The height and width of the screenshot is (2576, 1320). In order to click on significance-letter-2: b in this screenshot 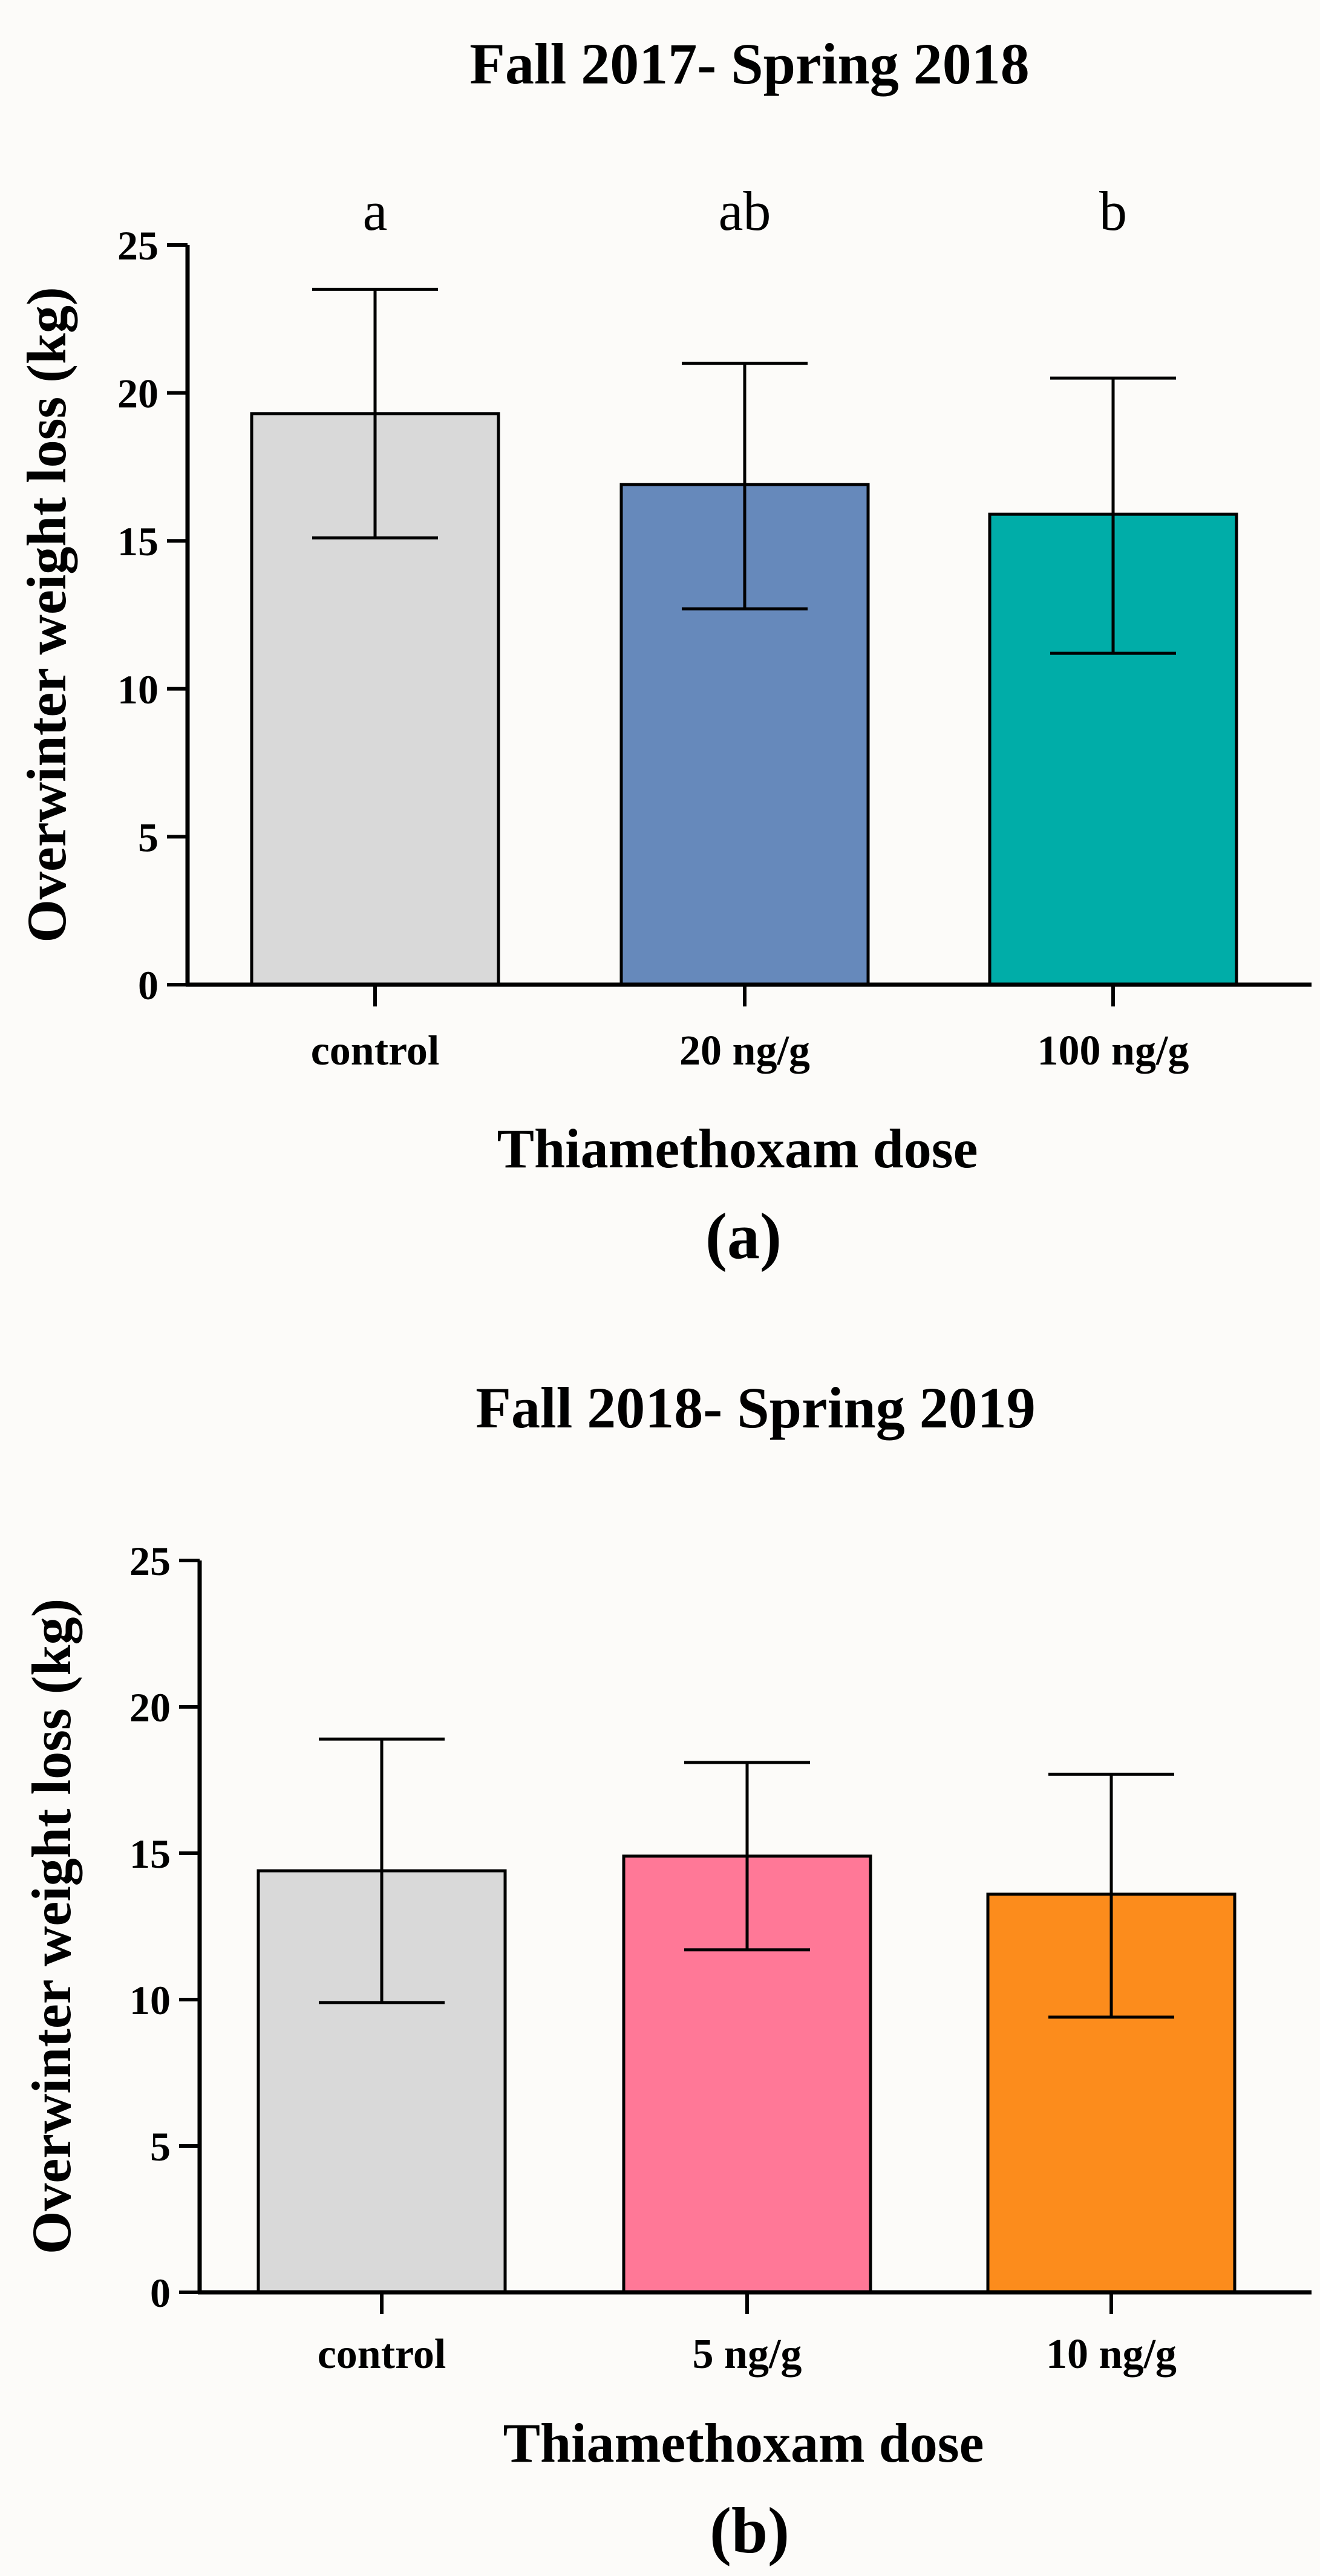, I will do `click(1113, 211)`.